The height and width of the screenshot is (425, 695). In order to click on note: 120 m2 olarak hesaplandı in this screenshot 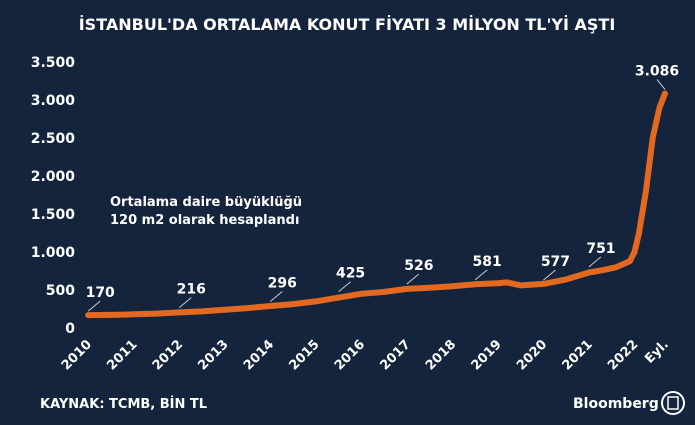, I will do `click(204, 220)`.